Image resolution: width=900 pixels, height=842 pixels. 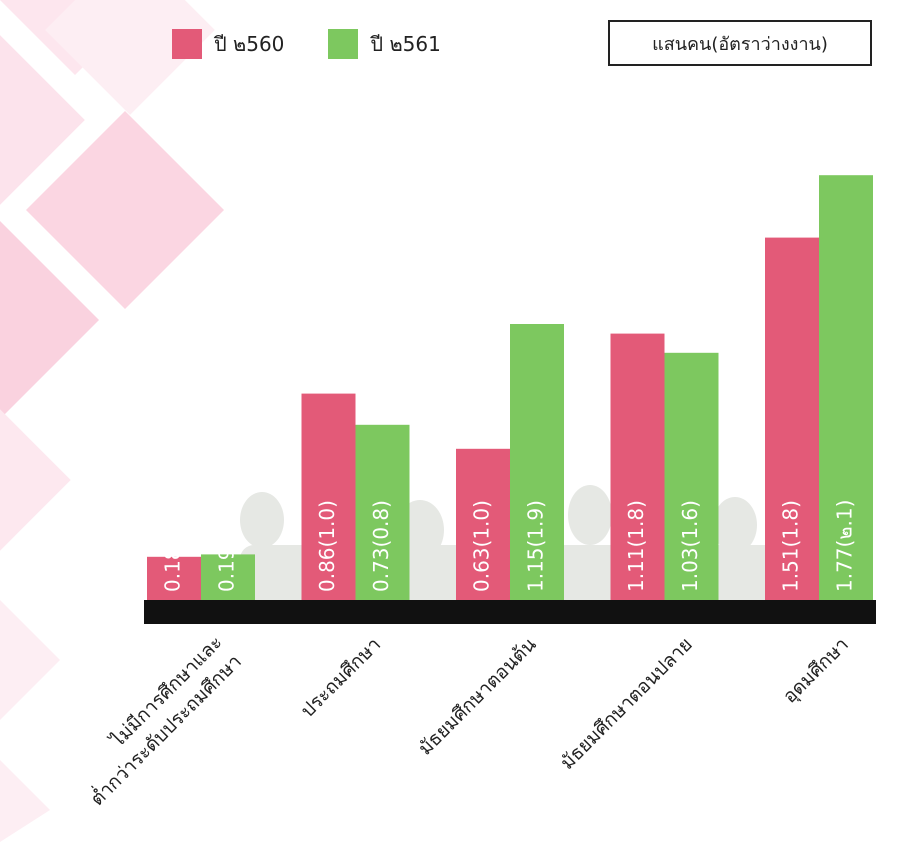 I want to click on bar-value-label: 1.03(1.6), so click(x=690, y=546).